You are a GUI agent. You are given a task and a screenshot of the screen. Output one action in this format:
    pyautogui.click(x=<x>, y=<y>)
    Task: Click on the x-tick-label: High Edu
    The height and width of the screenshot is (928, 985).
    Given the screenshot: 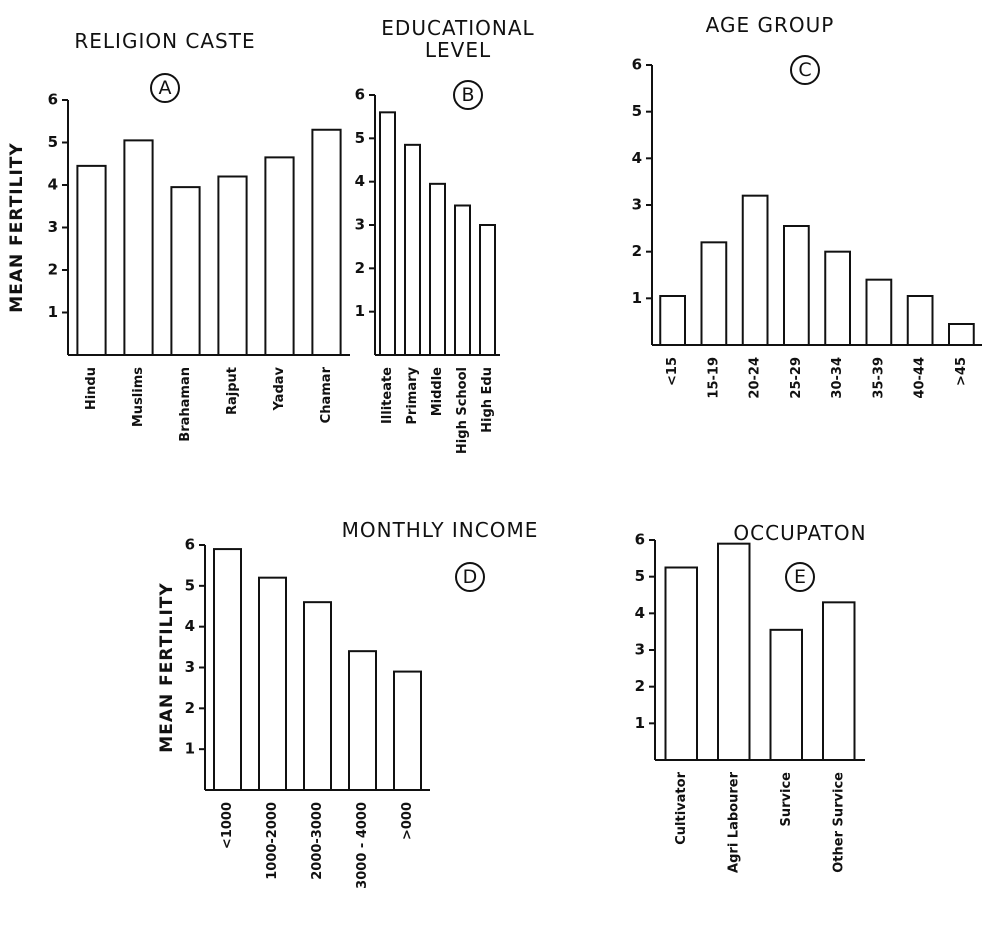 What is the action you would take?
    pyautogui.click(x=487, y=400)
    